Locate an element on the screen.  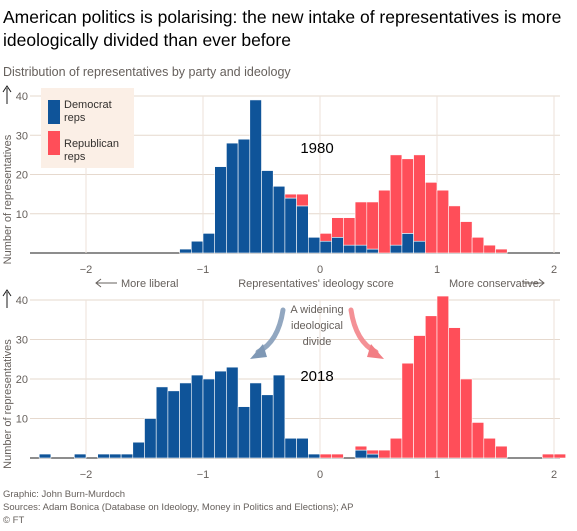
right-curved-arrow-head is located at coordinates (375, 351).